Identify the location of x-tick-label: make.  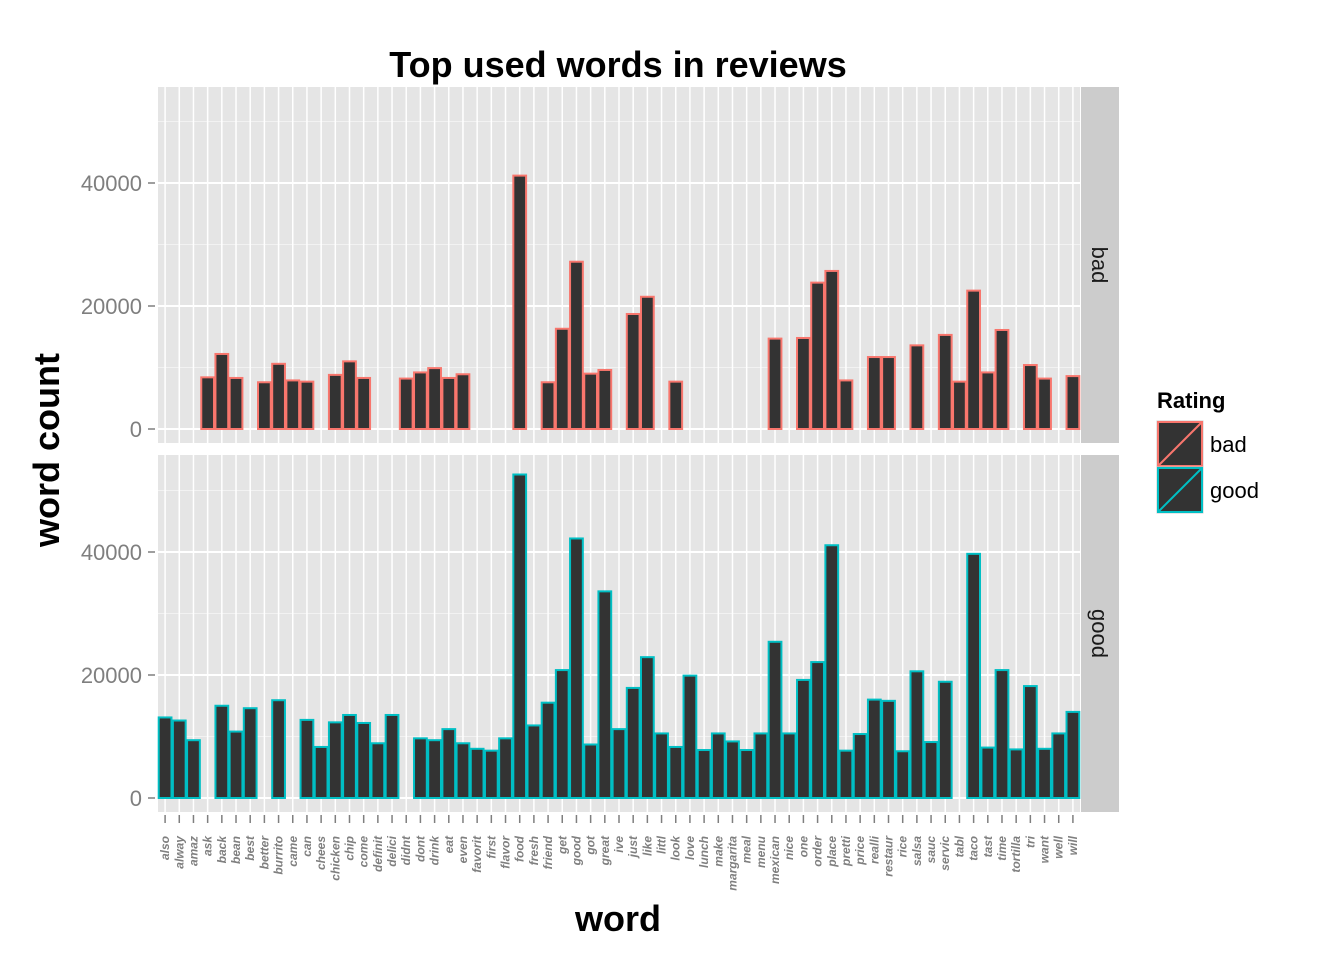
(718, 851).